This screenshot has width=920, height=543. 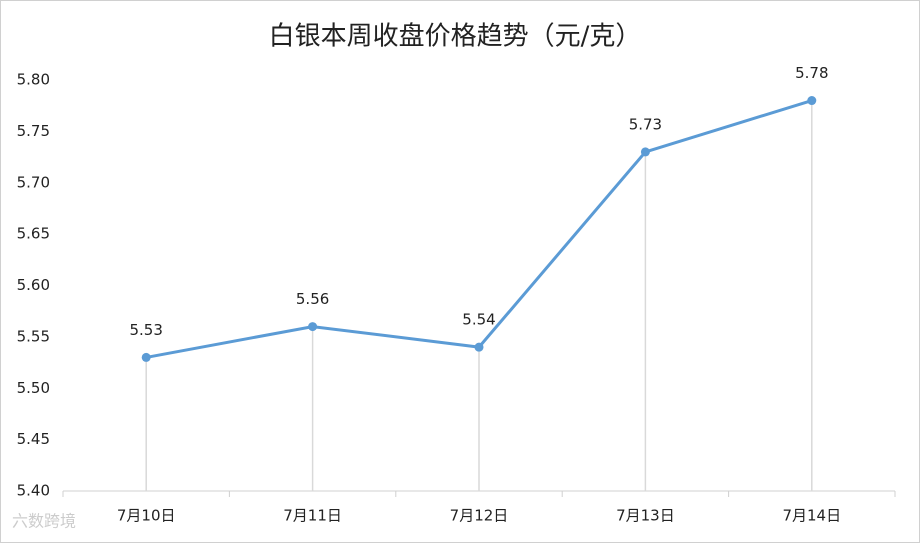 I want to click on value-label: 5.54, so click(x=478, y=320).